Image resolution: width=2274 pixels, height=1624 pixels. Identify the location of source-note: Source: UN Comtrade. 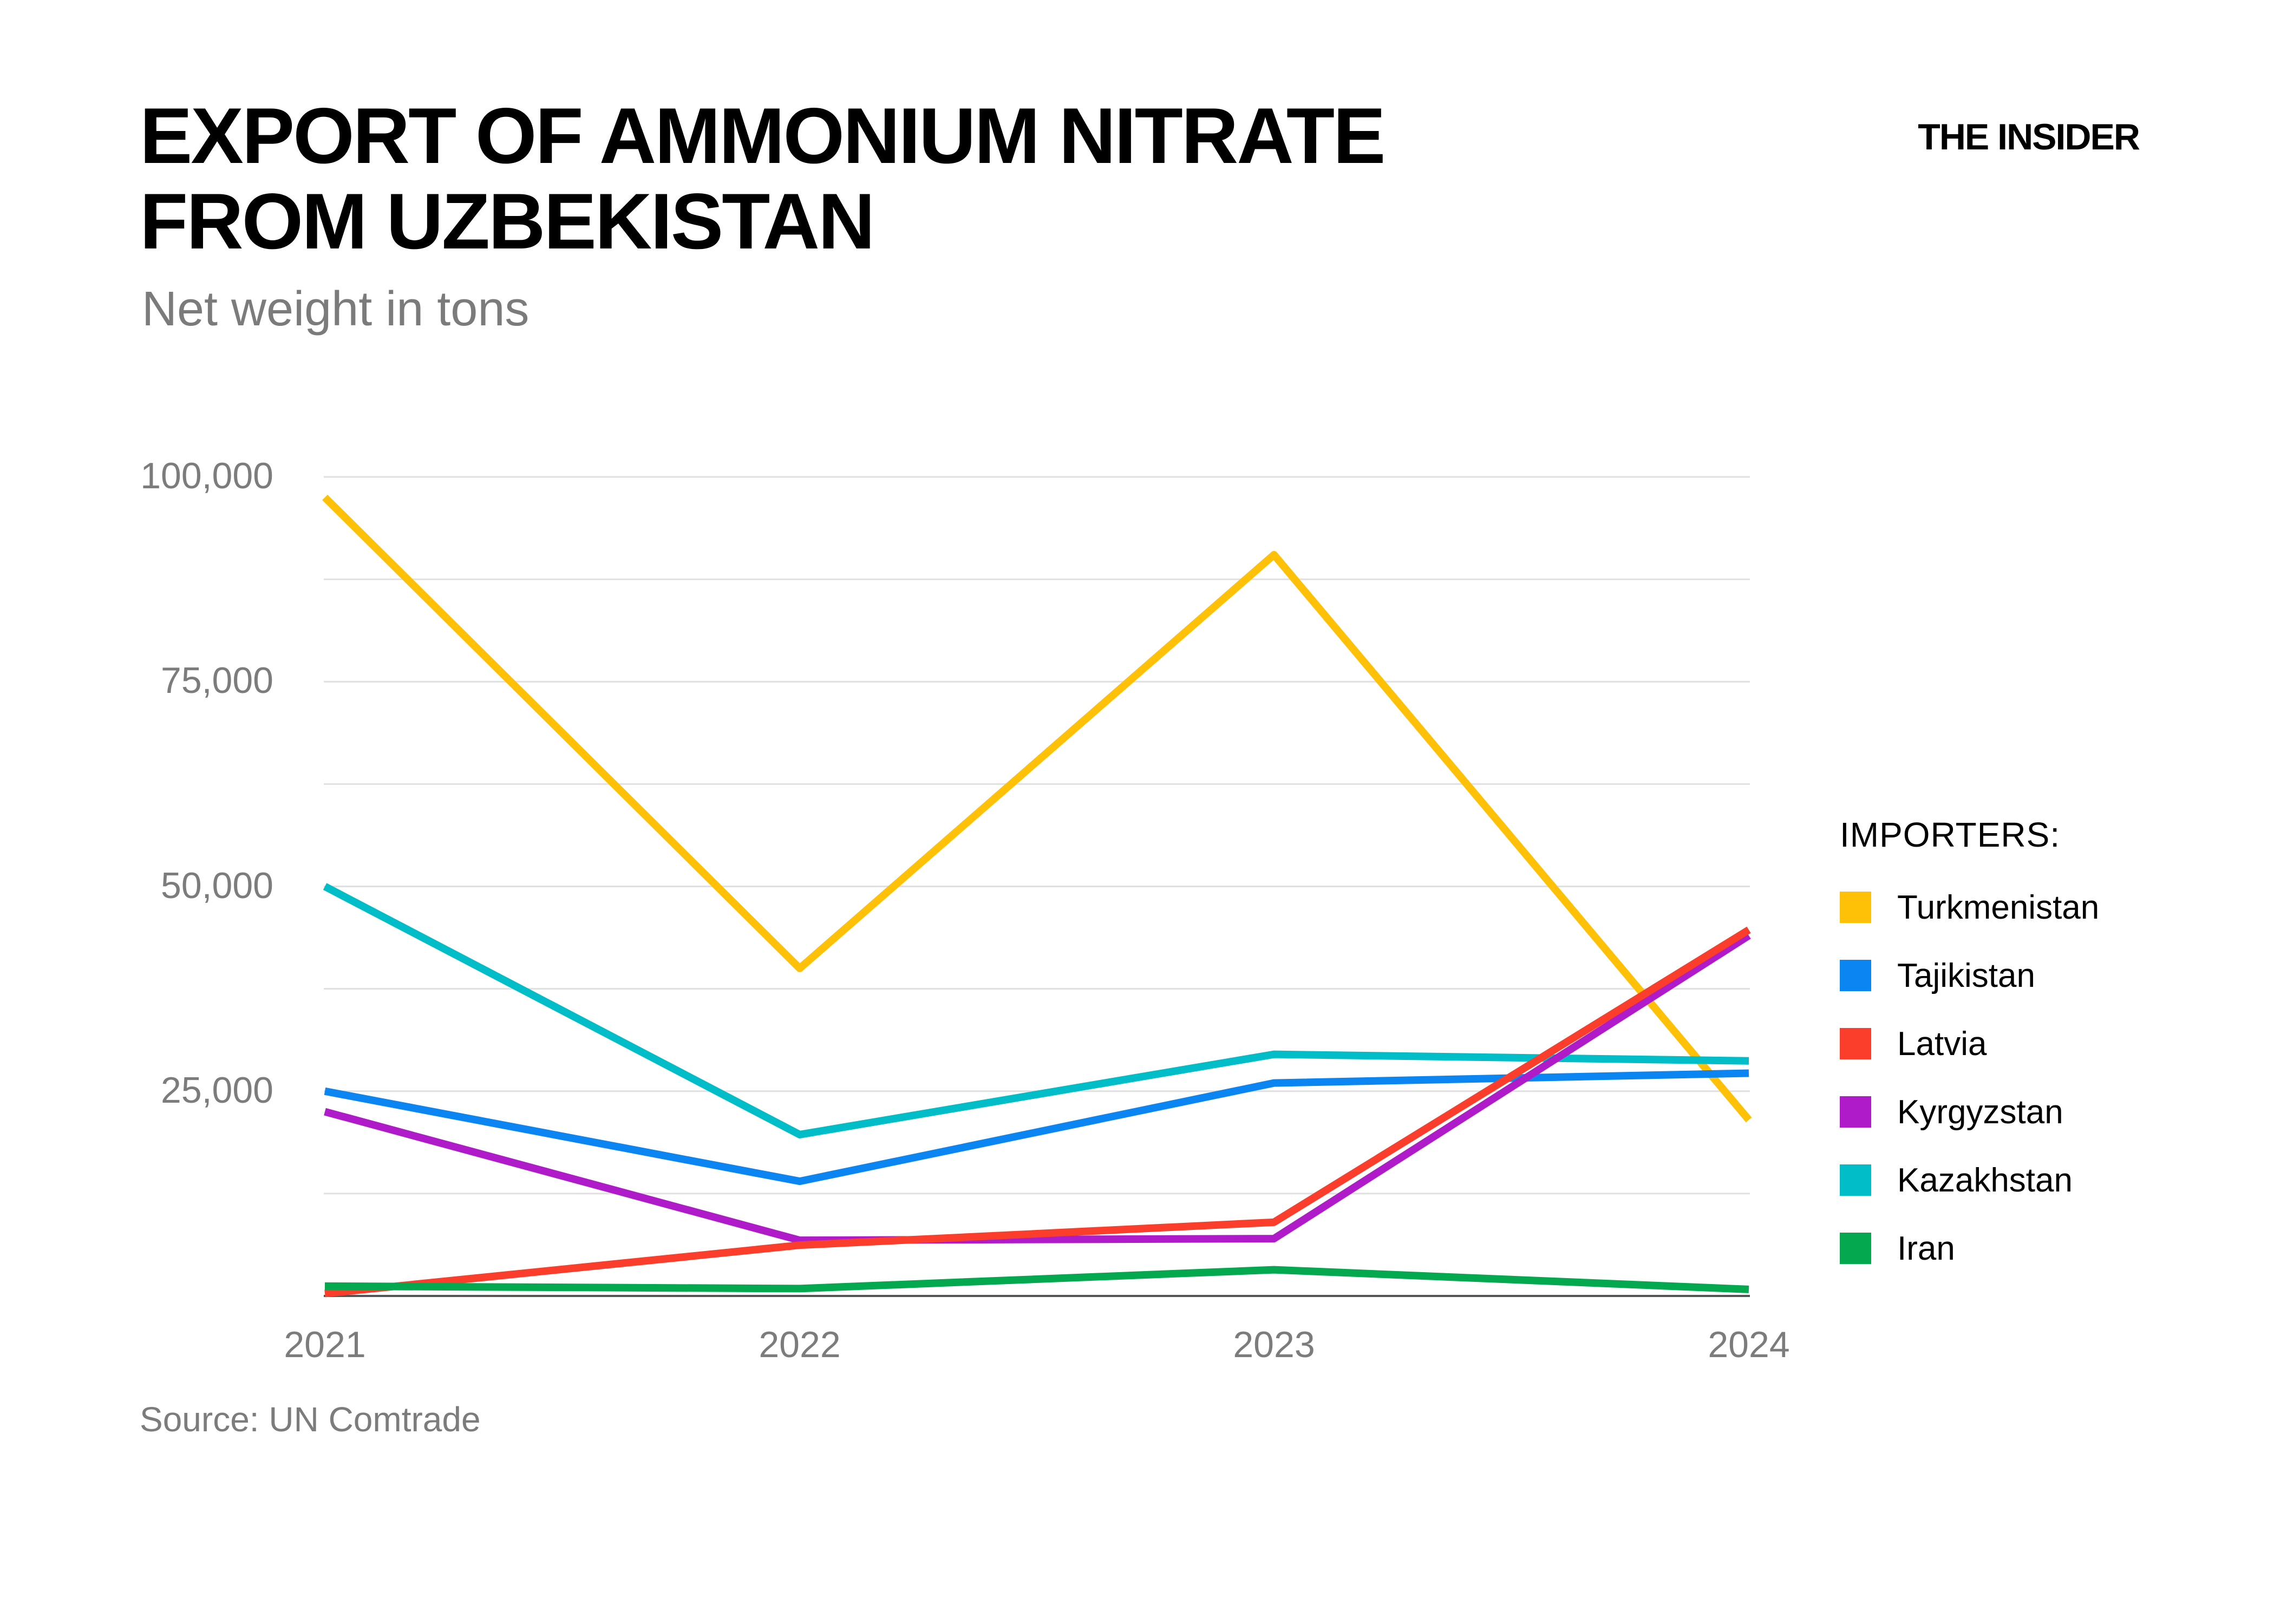
(311, 1419).